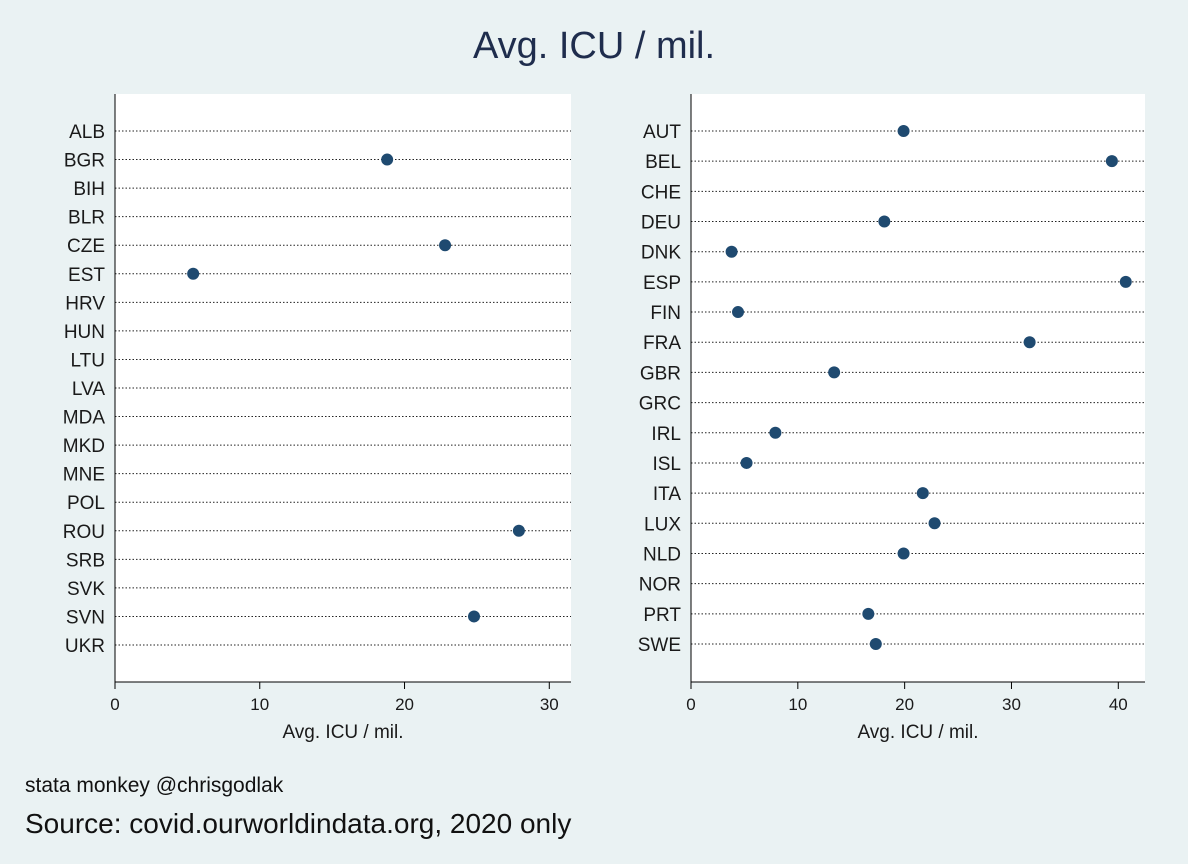  I want to click on category-label: DNK, so click(661, 253).